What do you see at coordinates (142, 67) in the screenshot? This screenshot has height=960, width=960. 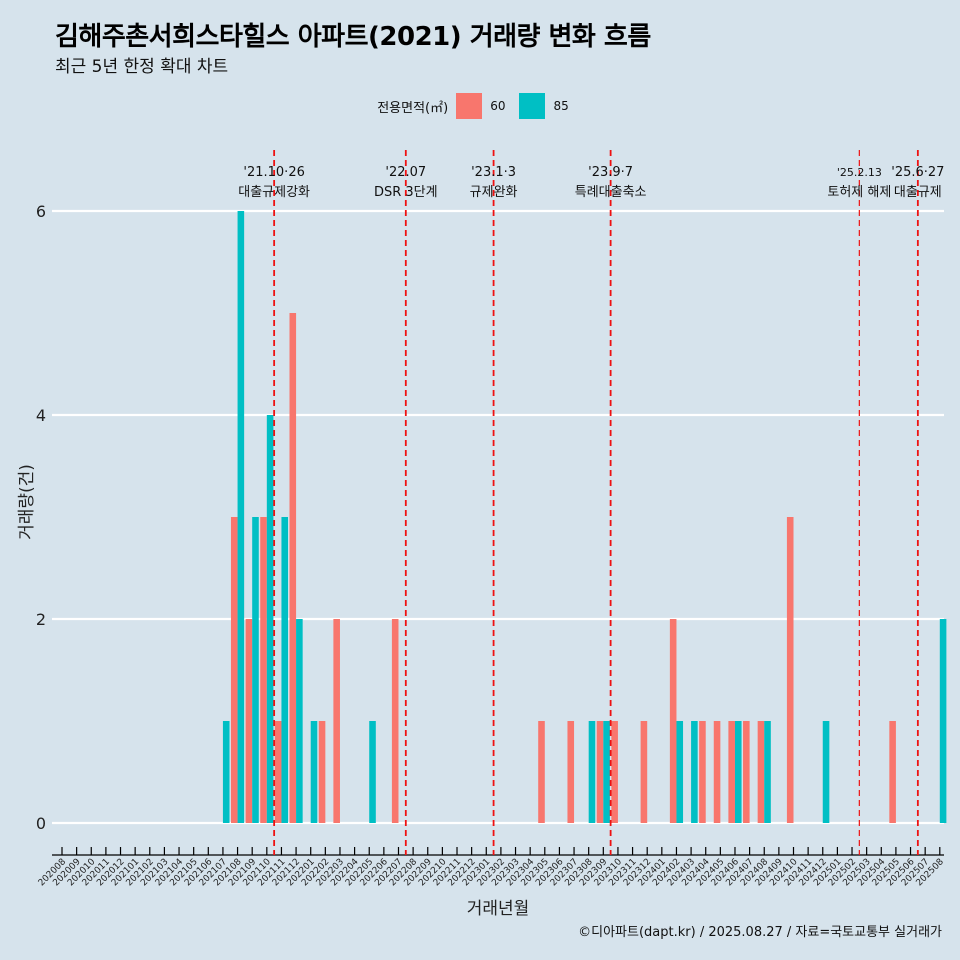 I see `chart-subtitle: 최근 5년 한정 확대 차트` at bounding box center [142, 67].